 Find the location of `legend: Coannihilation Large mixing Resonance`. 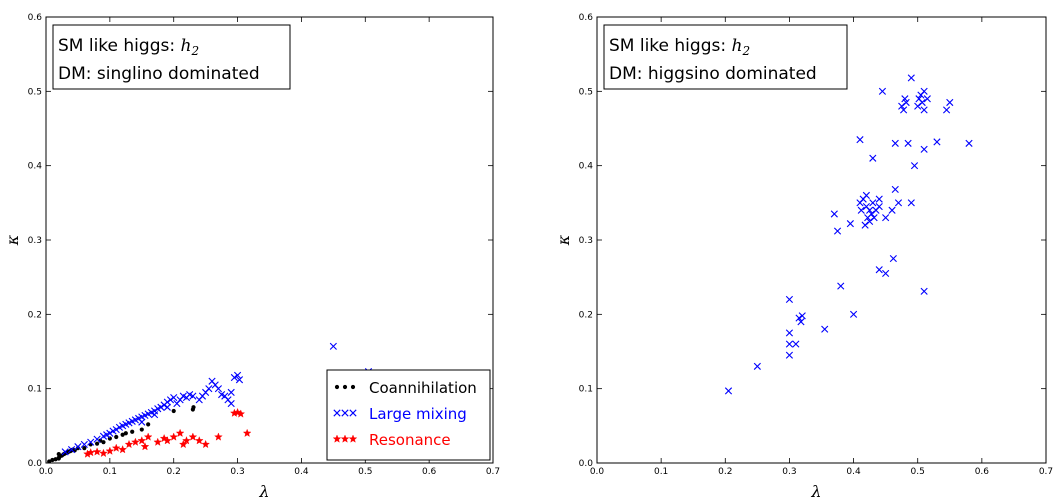

legend: Coannihilation Large mixing Resonance is located at coordinates (408, 415).